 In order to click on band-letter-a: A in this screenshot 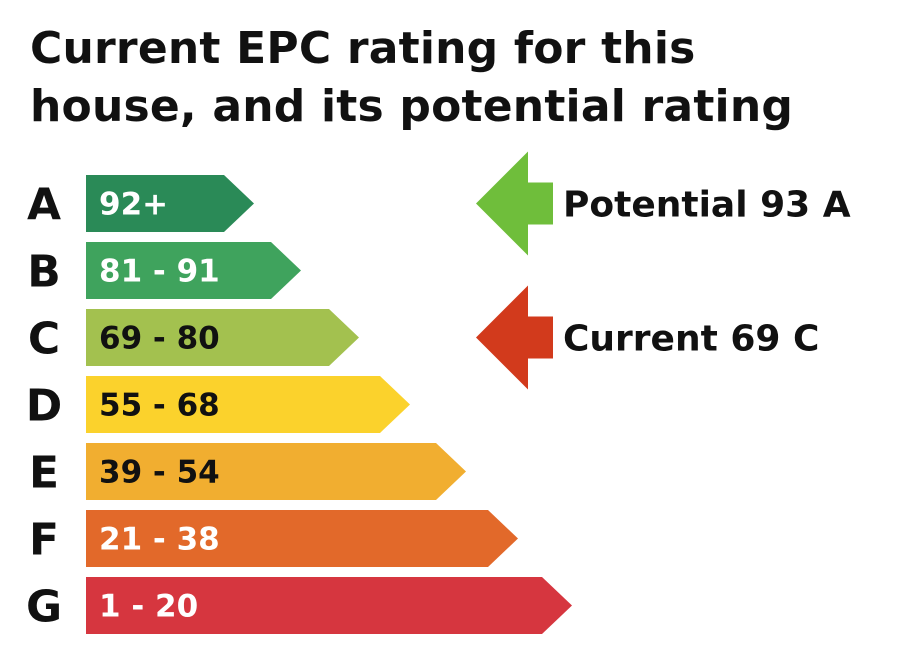, I will do `click(44, 205)`.